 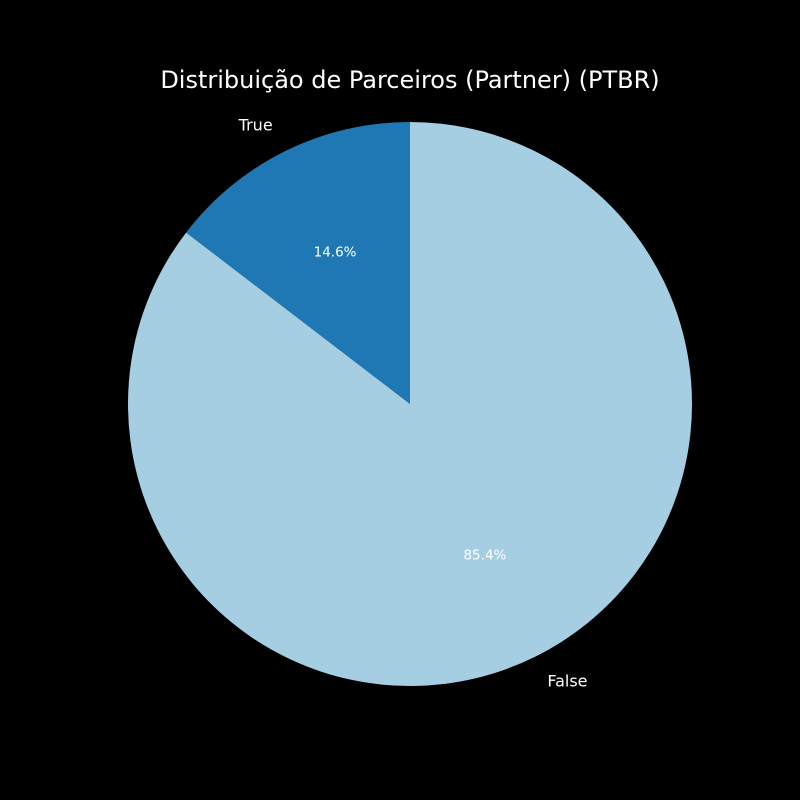 What do you see at coordinates (484, 556) in the screenshot?
I see `slice-percent-false: 85.4%` at bounding box center [484, 556].